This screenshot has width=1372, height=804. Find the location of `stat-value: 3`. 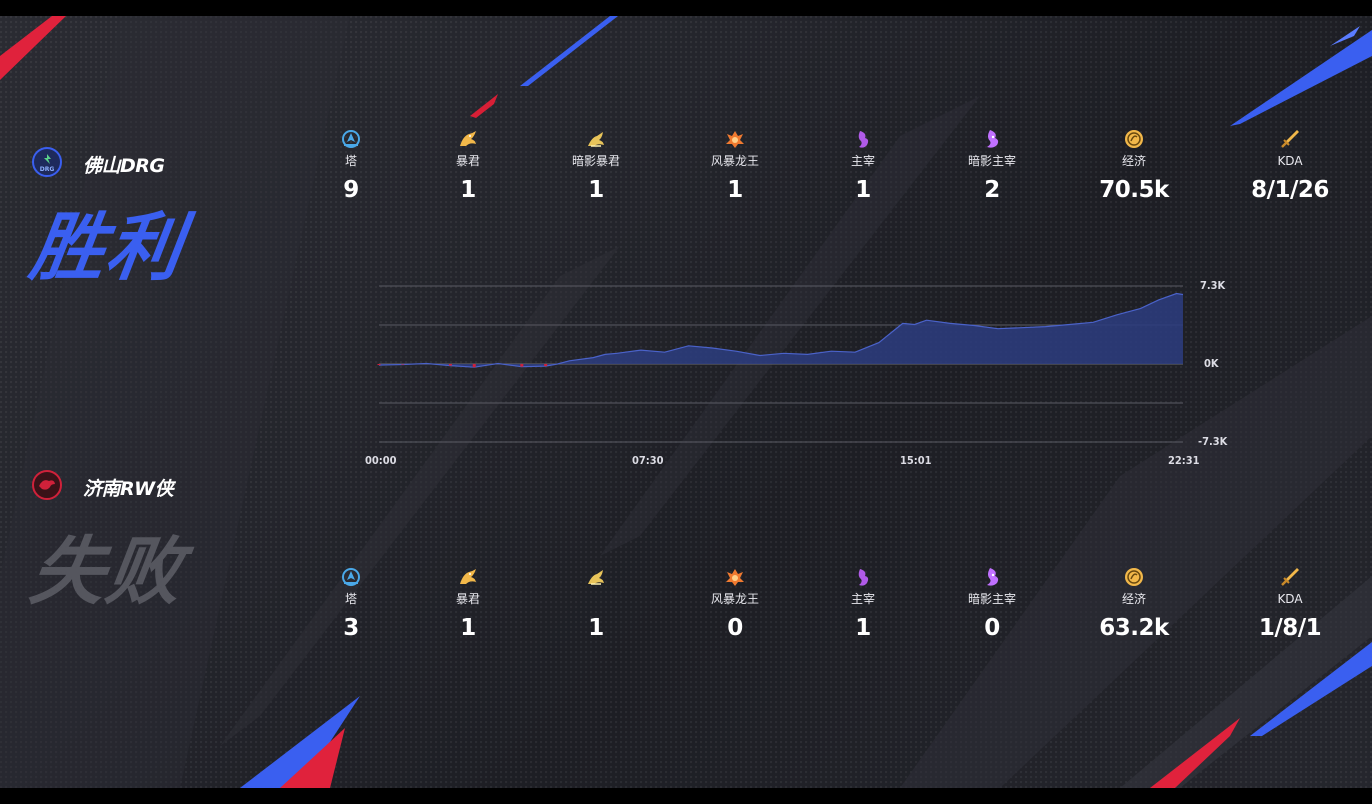

stat-value: 3 is located at coordinates (351, 628).